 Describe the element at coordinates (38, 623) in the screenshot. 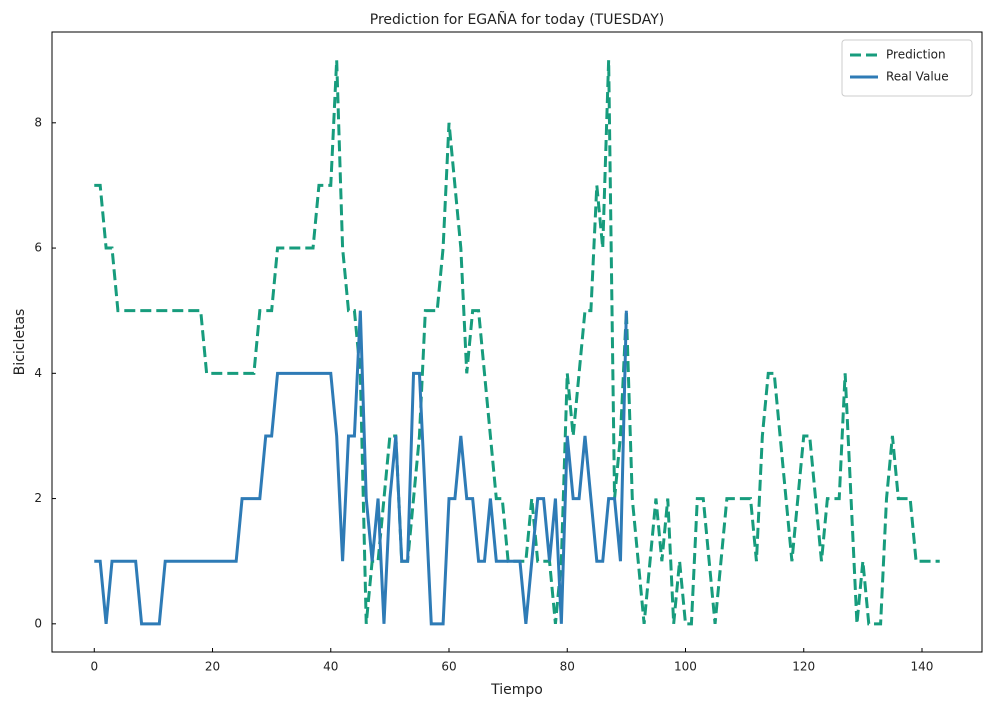

I see `y-tick-label: 0` at that location.